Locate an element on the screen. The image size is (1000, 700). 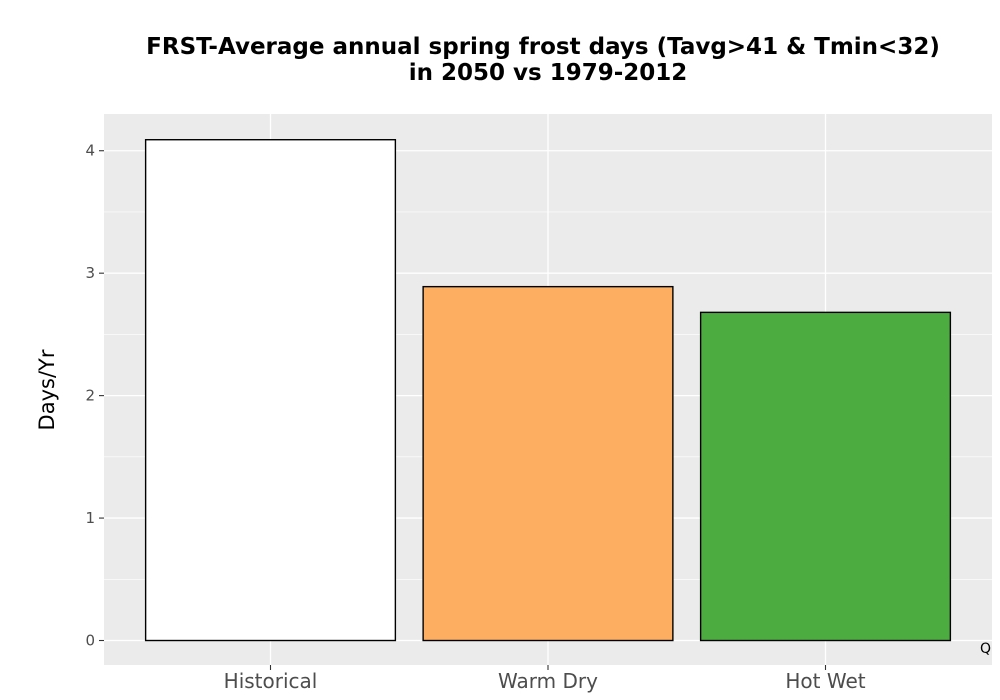
bar-warm-dry is located at coordinates (548, 463).